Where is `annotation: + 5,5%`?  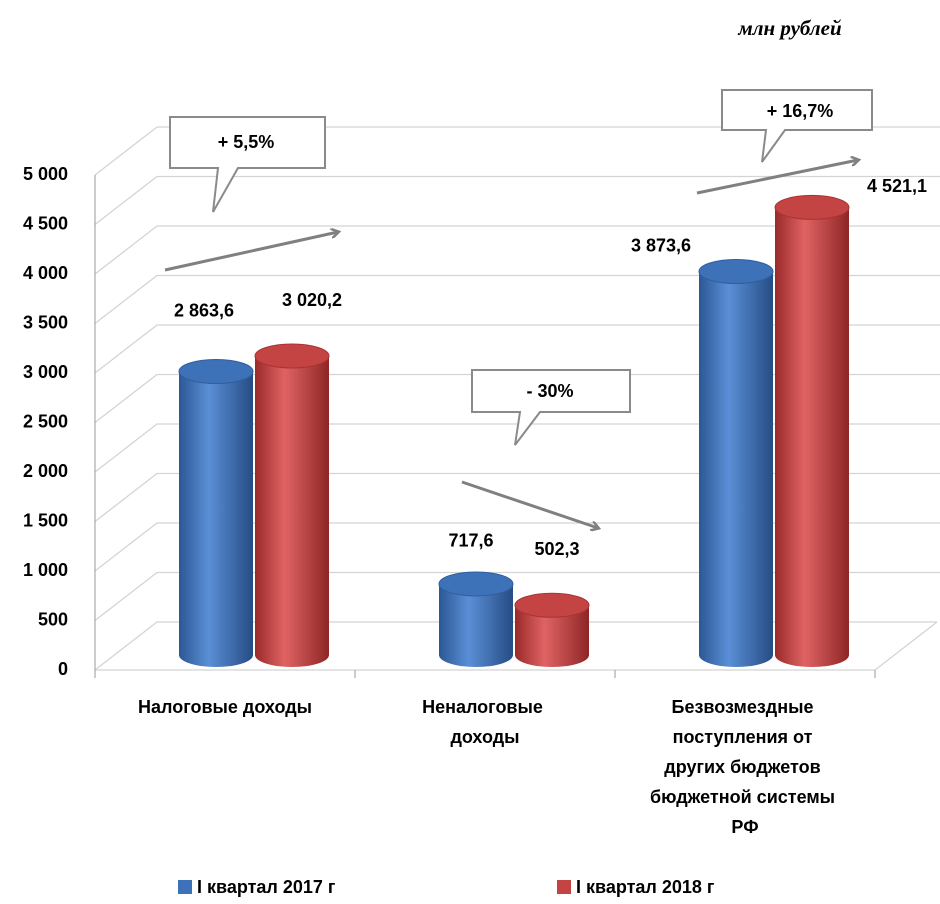
annotation: + 5,5% is located at coordinates (246, 142).